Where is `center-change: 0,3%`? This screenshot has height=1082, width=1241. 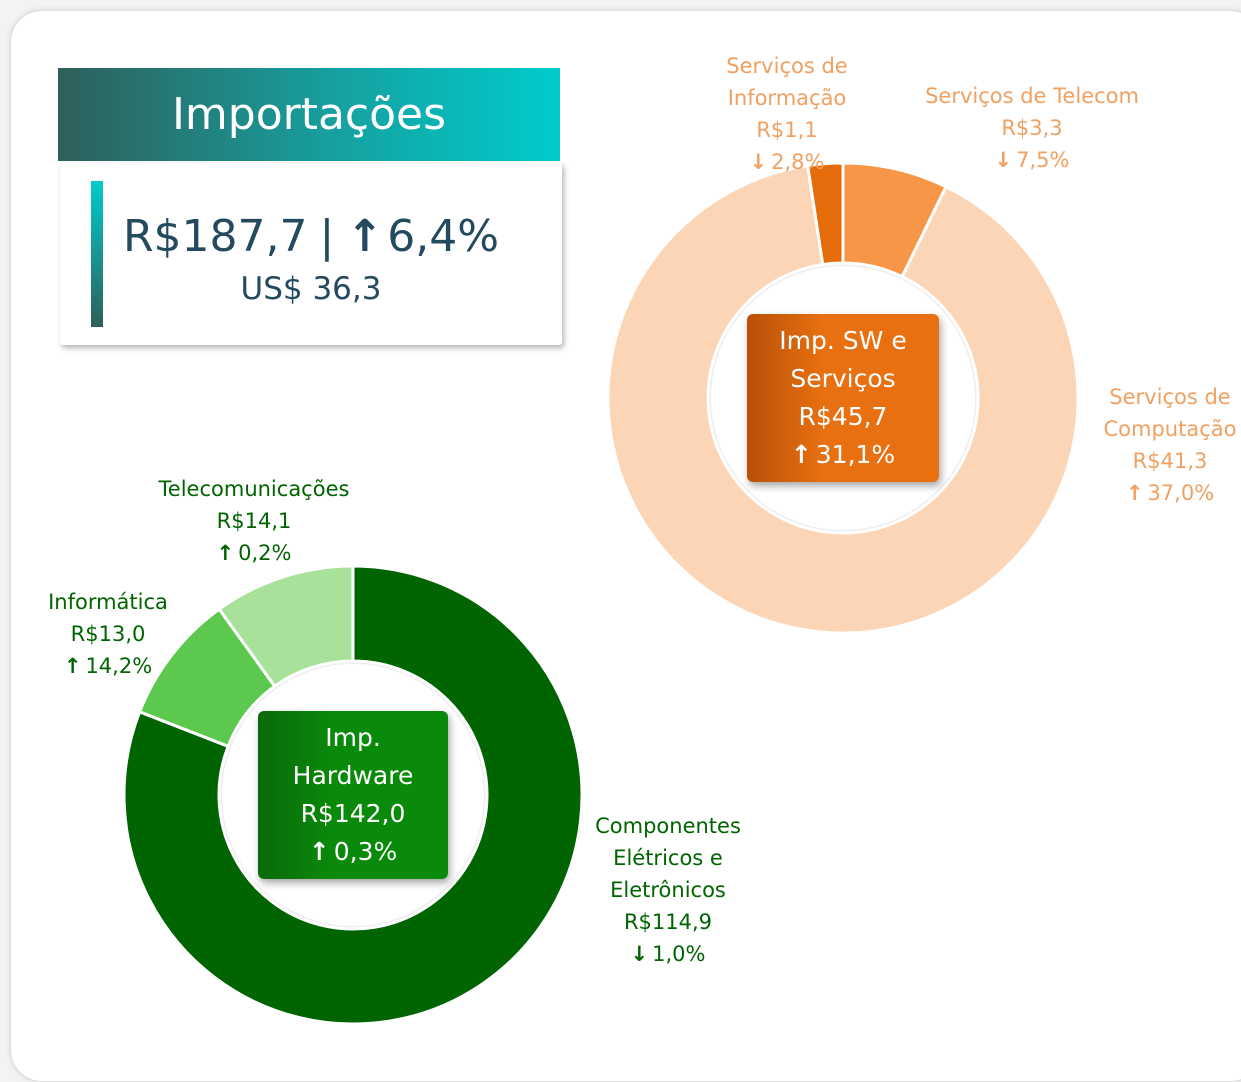
center-change: 0,3% is located at coordinates (353, 852).